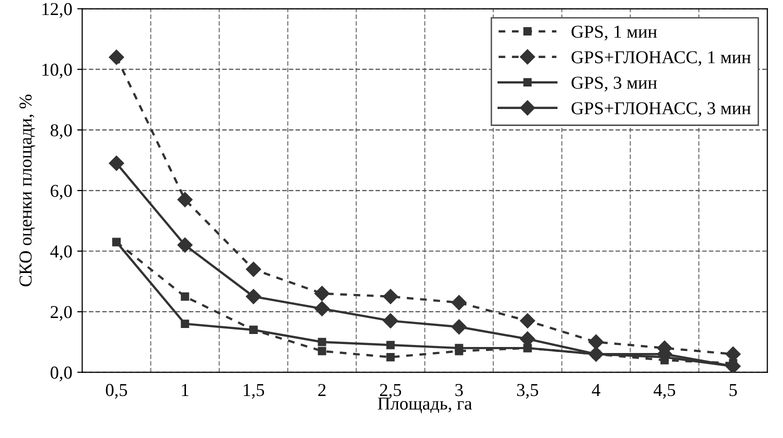 The width and height of the screenshot is (783, 438). Describe the element at coordinates (322, 390) in the screenshot. I see `x-tick-label: 2` at that location.